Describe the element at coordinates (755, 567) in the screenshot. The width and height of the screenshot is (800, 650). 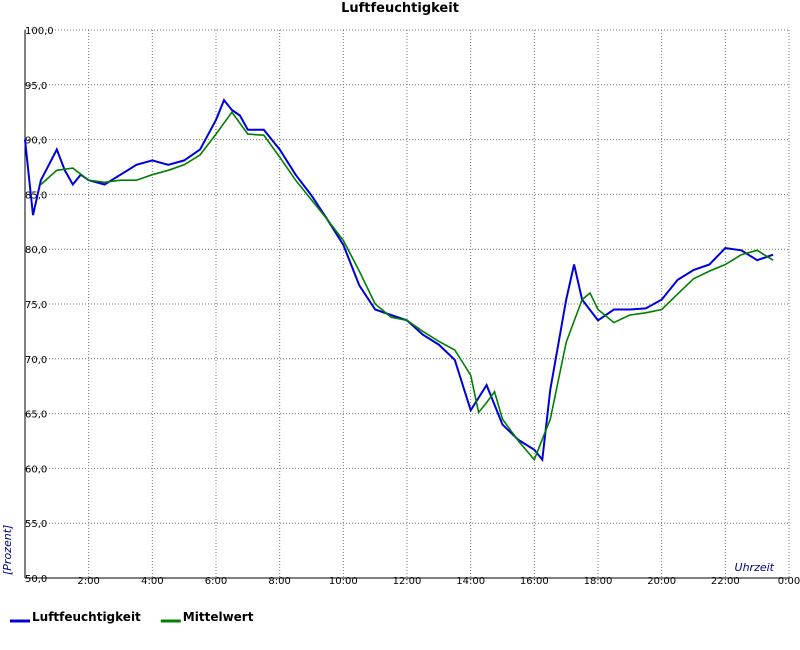
I see `x-axis-label: Uhrzeit` at that location.